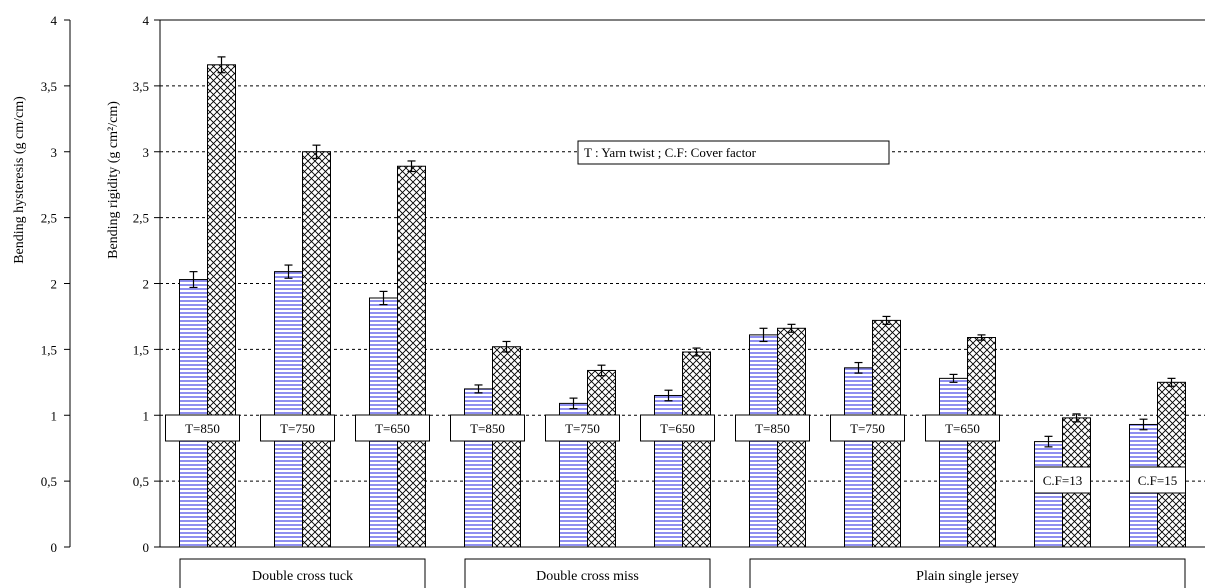 This screenshot has width=1205, height=588. Describe the element at coordinates (141, 349) in the screenshot. I see `right-tick-label: 1,5` at that location.